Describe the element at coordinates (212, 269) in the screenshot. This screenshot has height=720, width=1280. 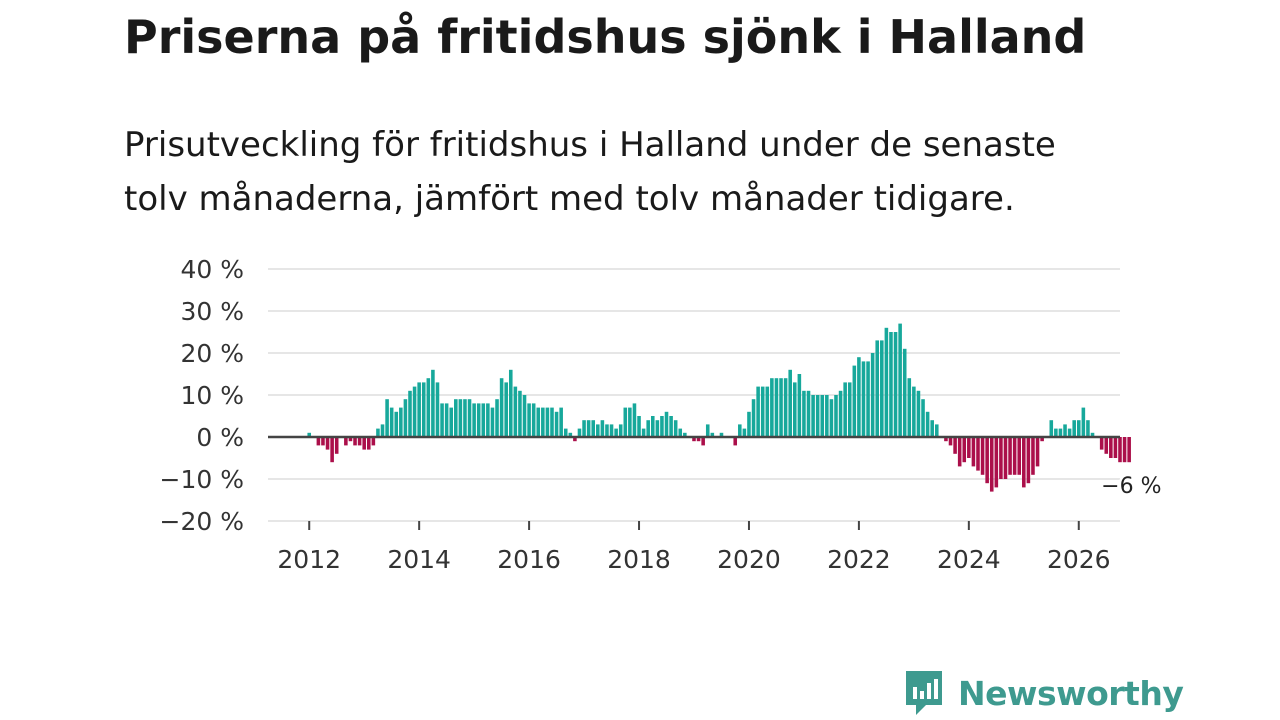
I see `y-tick-label: 40 %` at that location.